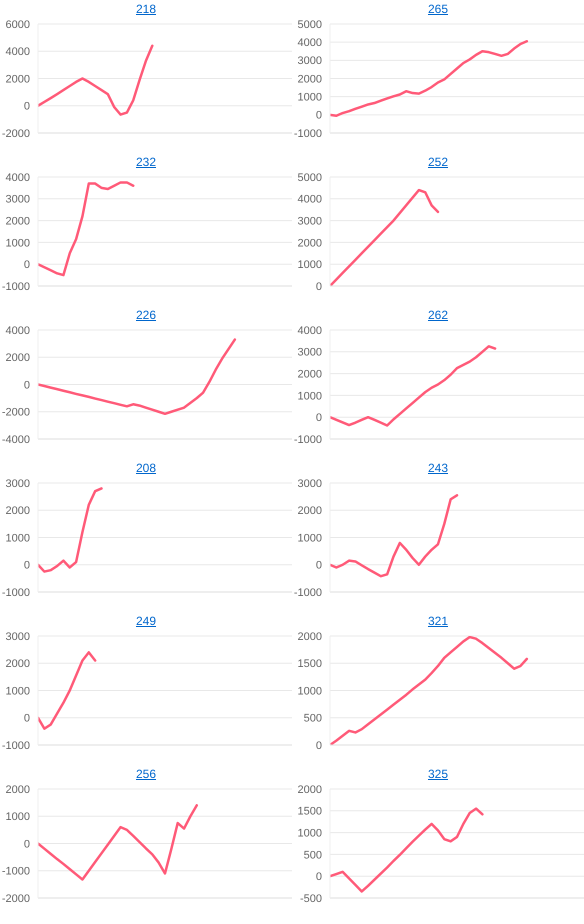 Image resolution: width=584 pixels, height=924 pixels. Describe the element at coordinates (146, 468) in the screenshot. I see `chart-title: 208` at that location.